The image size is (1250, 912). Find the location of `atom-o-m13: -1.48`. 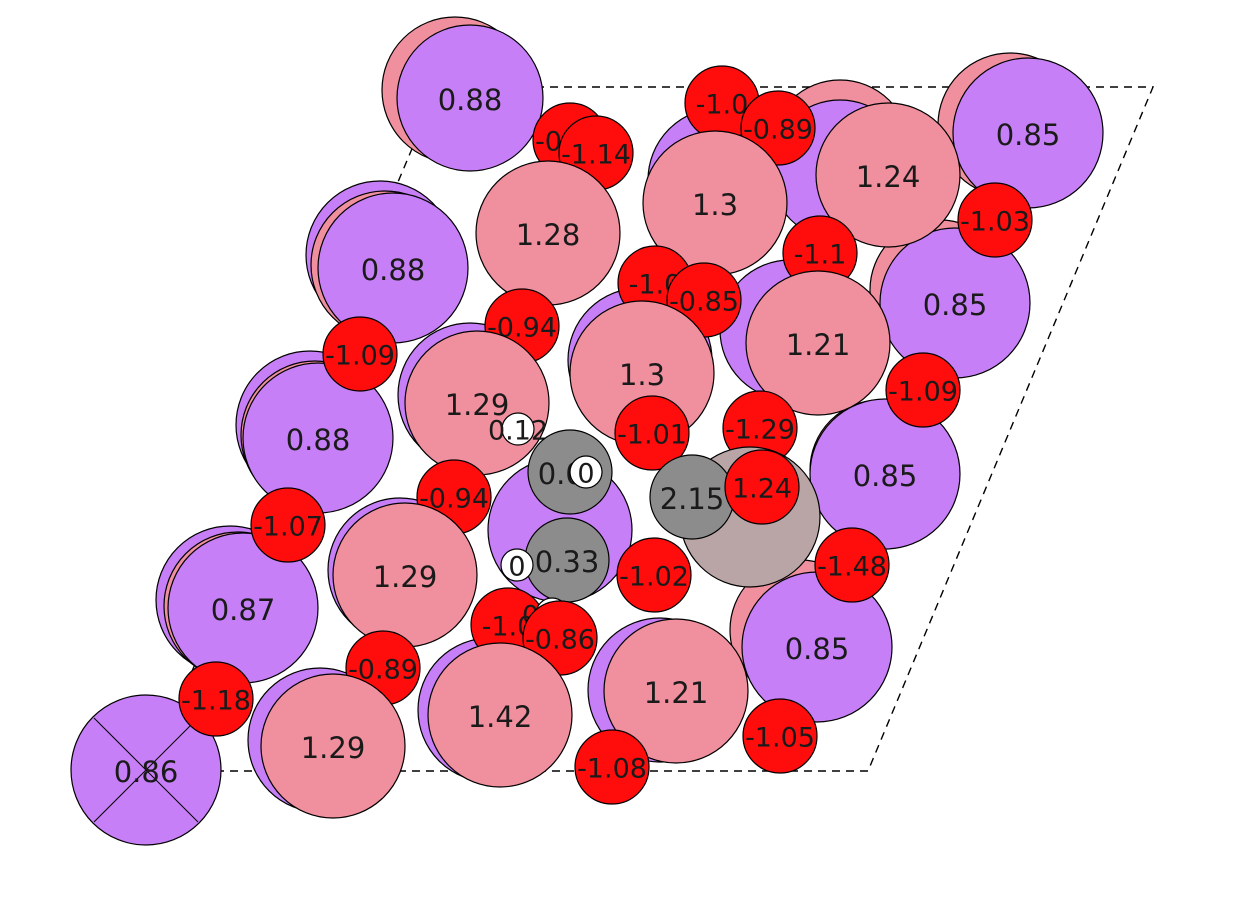

atom-o-m13: -1.48 is located at coordinates (852, 565).